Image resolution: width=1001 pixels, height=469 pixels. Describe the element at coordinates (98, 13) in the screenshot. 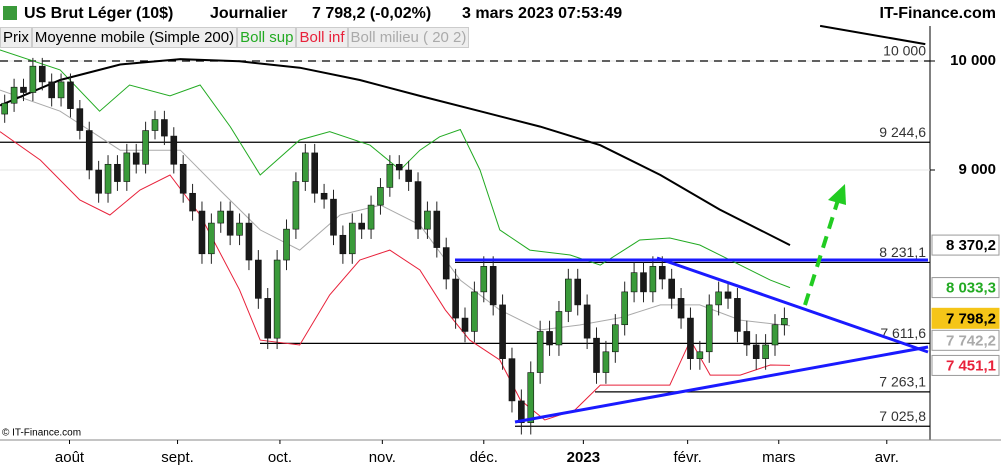

I see `instrument: US Brut Léger (10$)` at that location.